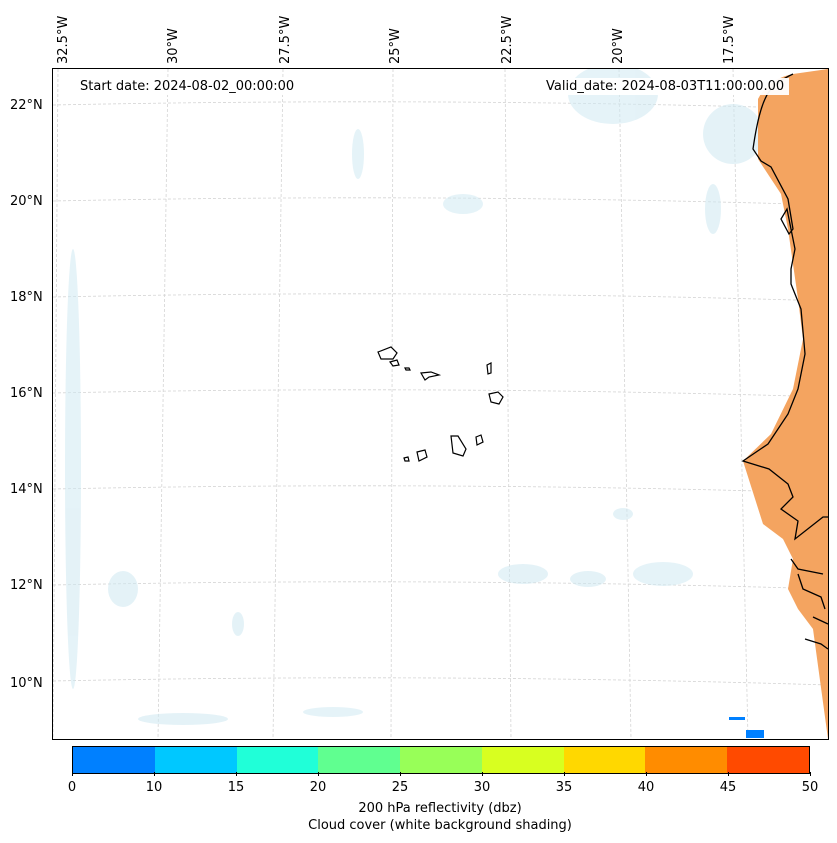  Describe the element at coordinates (422, 455) in the screenshot. I see `island-fogo` at that location.